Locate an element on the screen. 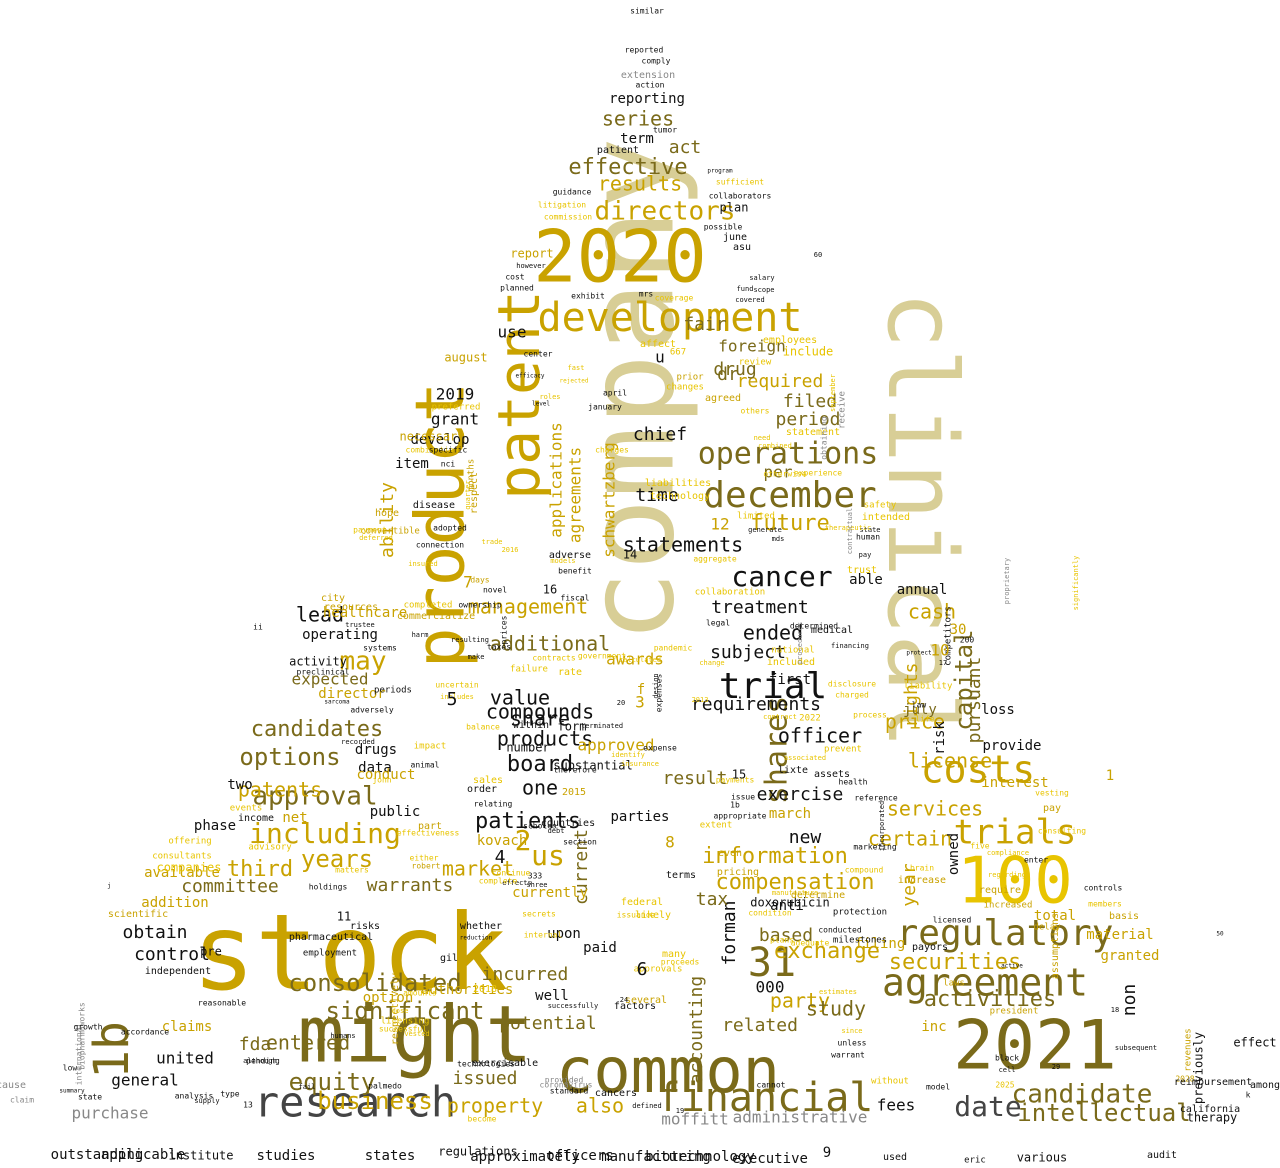 The image size is (1280, 1168). word-matters: matters is located at coordinates (352, 870).